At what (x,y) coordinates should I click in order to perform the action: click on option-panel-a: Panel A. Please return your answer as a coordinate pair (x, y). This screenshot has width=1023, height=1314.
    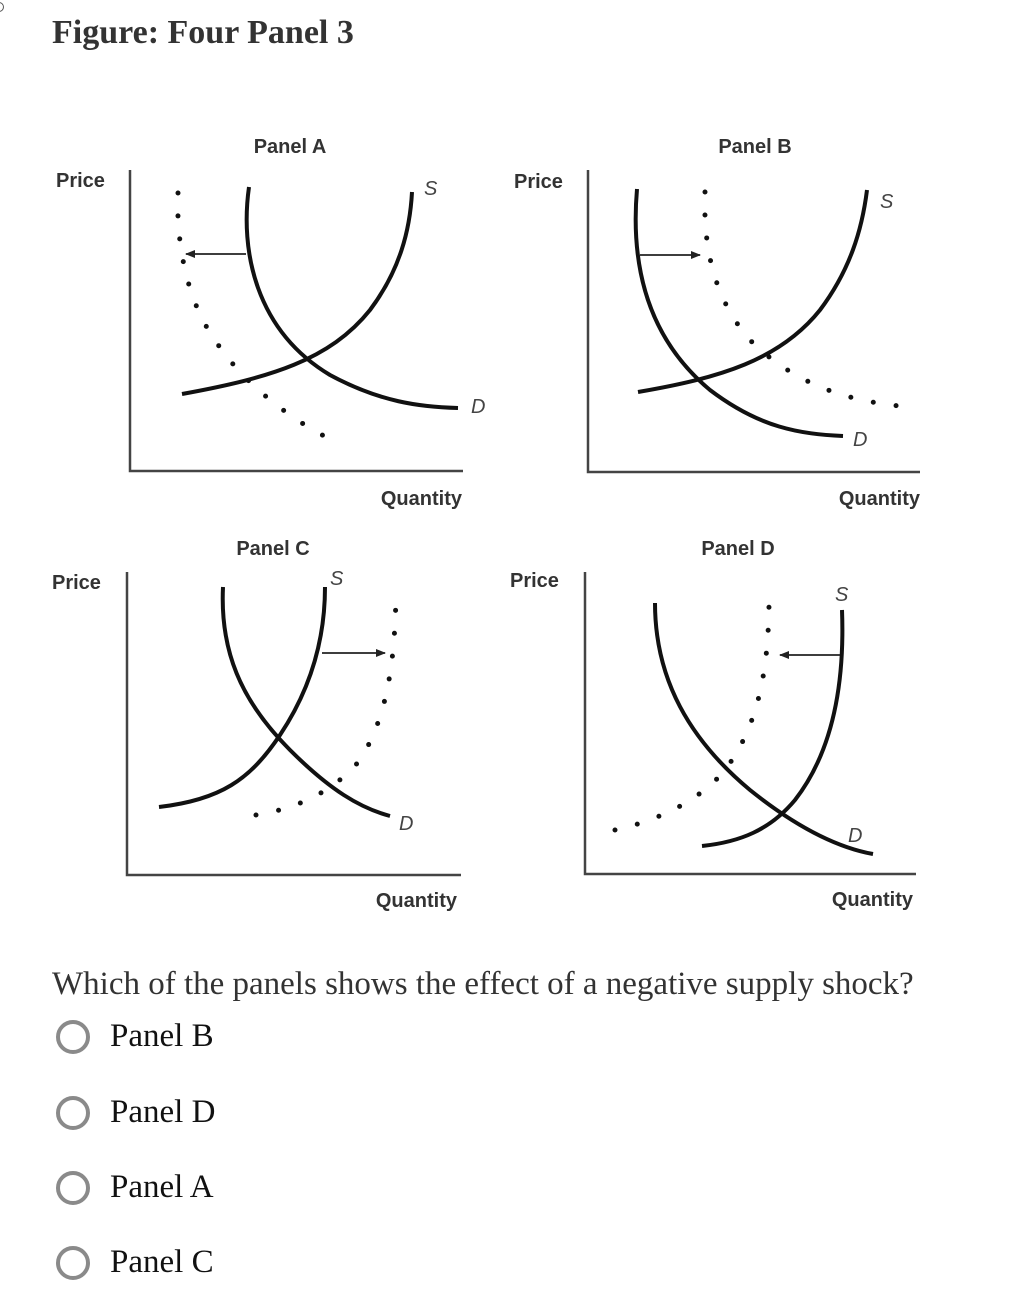
    Looking at the image, I should click on (135, 1187).